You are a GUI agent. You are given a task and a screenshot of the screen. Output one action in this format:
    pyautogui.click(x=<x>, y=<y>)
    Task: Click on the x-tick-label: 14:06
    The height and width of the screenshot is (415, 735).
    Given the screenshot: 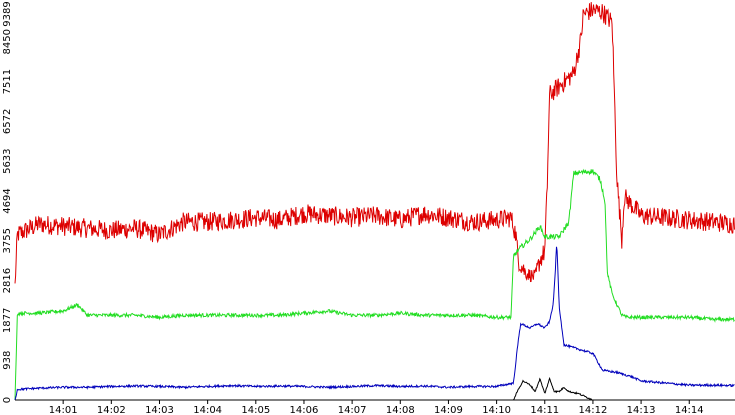 What is the action you would take?
    pyautogui.click(x=304, y=410)
    